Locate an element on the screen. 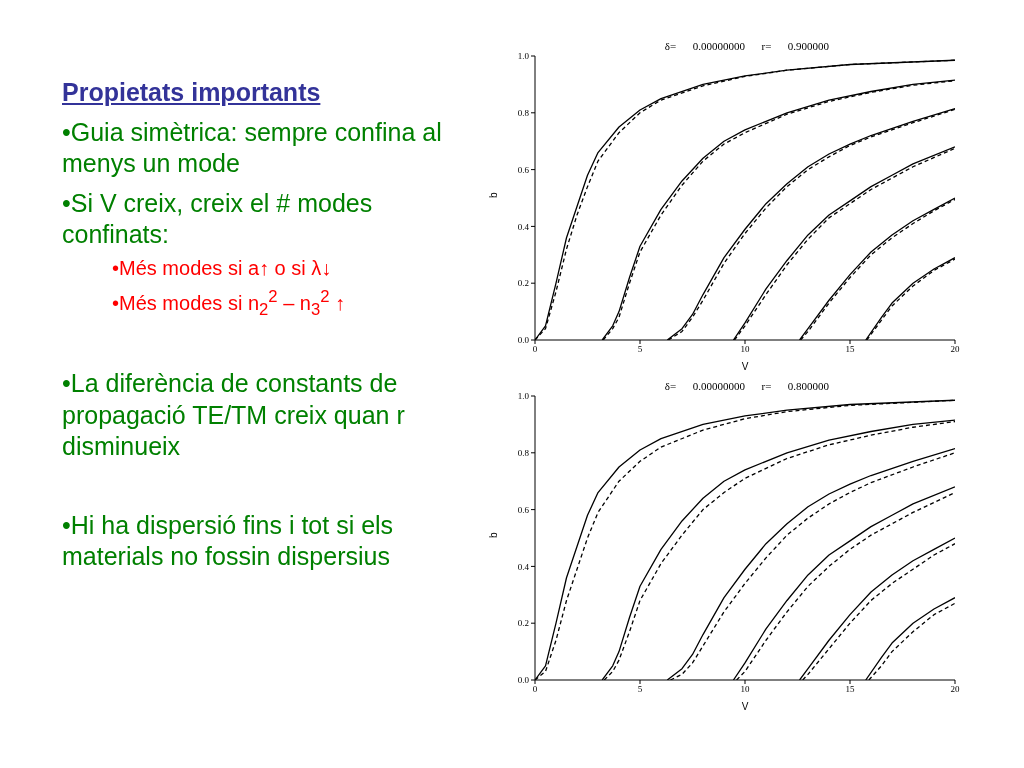 This screenshot has height=768, width=1024. text: •Si V creix, creix el # modes confinats: is located at coordinates (218, 218).